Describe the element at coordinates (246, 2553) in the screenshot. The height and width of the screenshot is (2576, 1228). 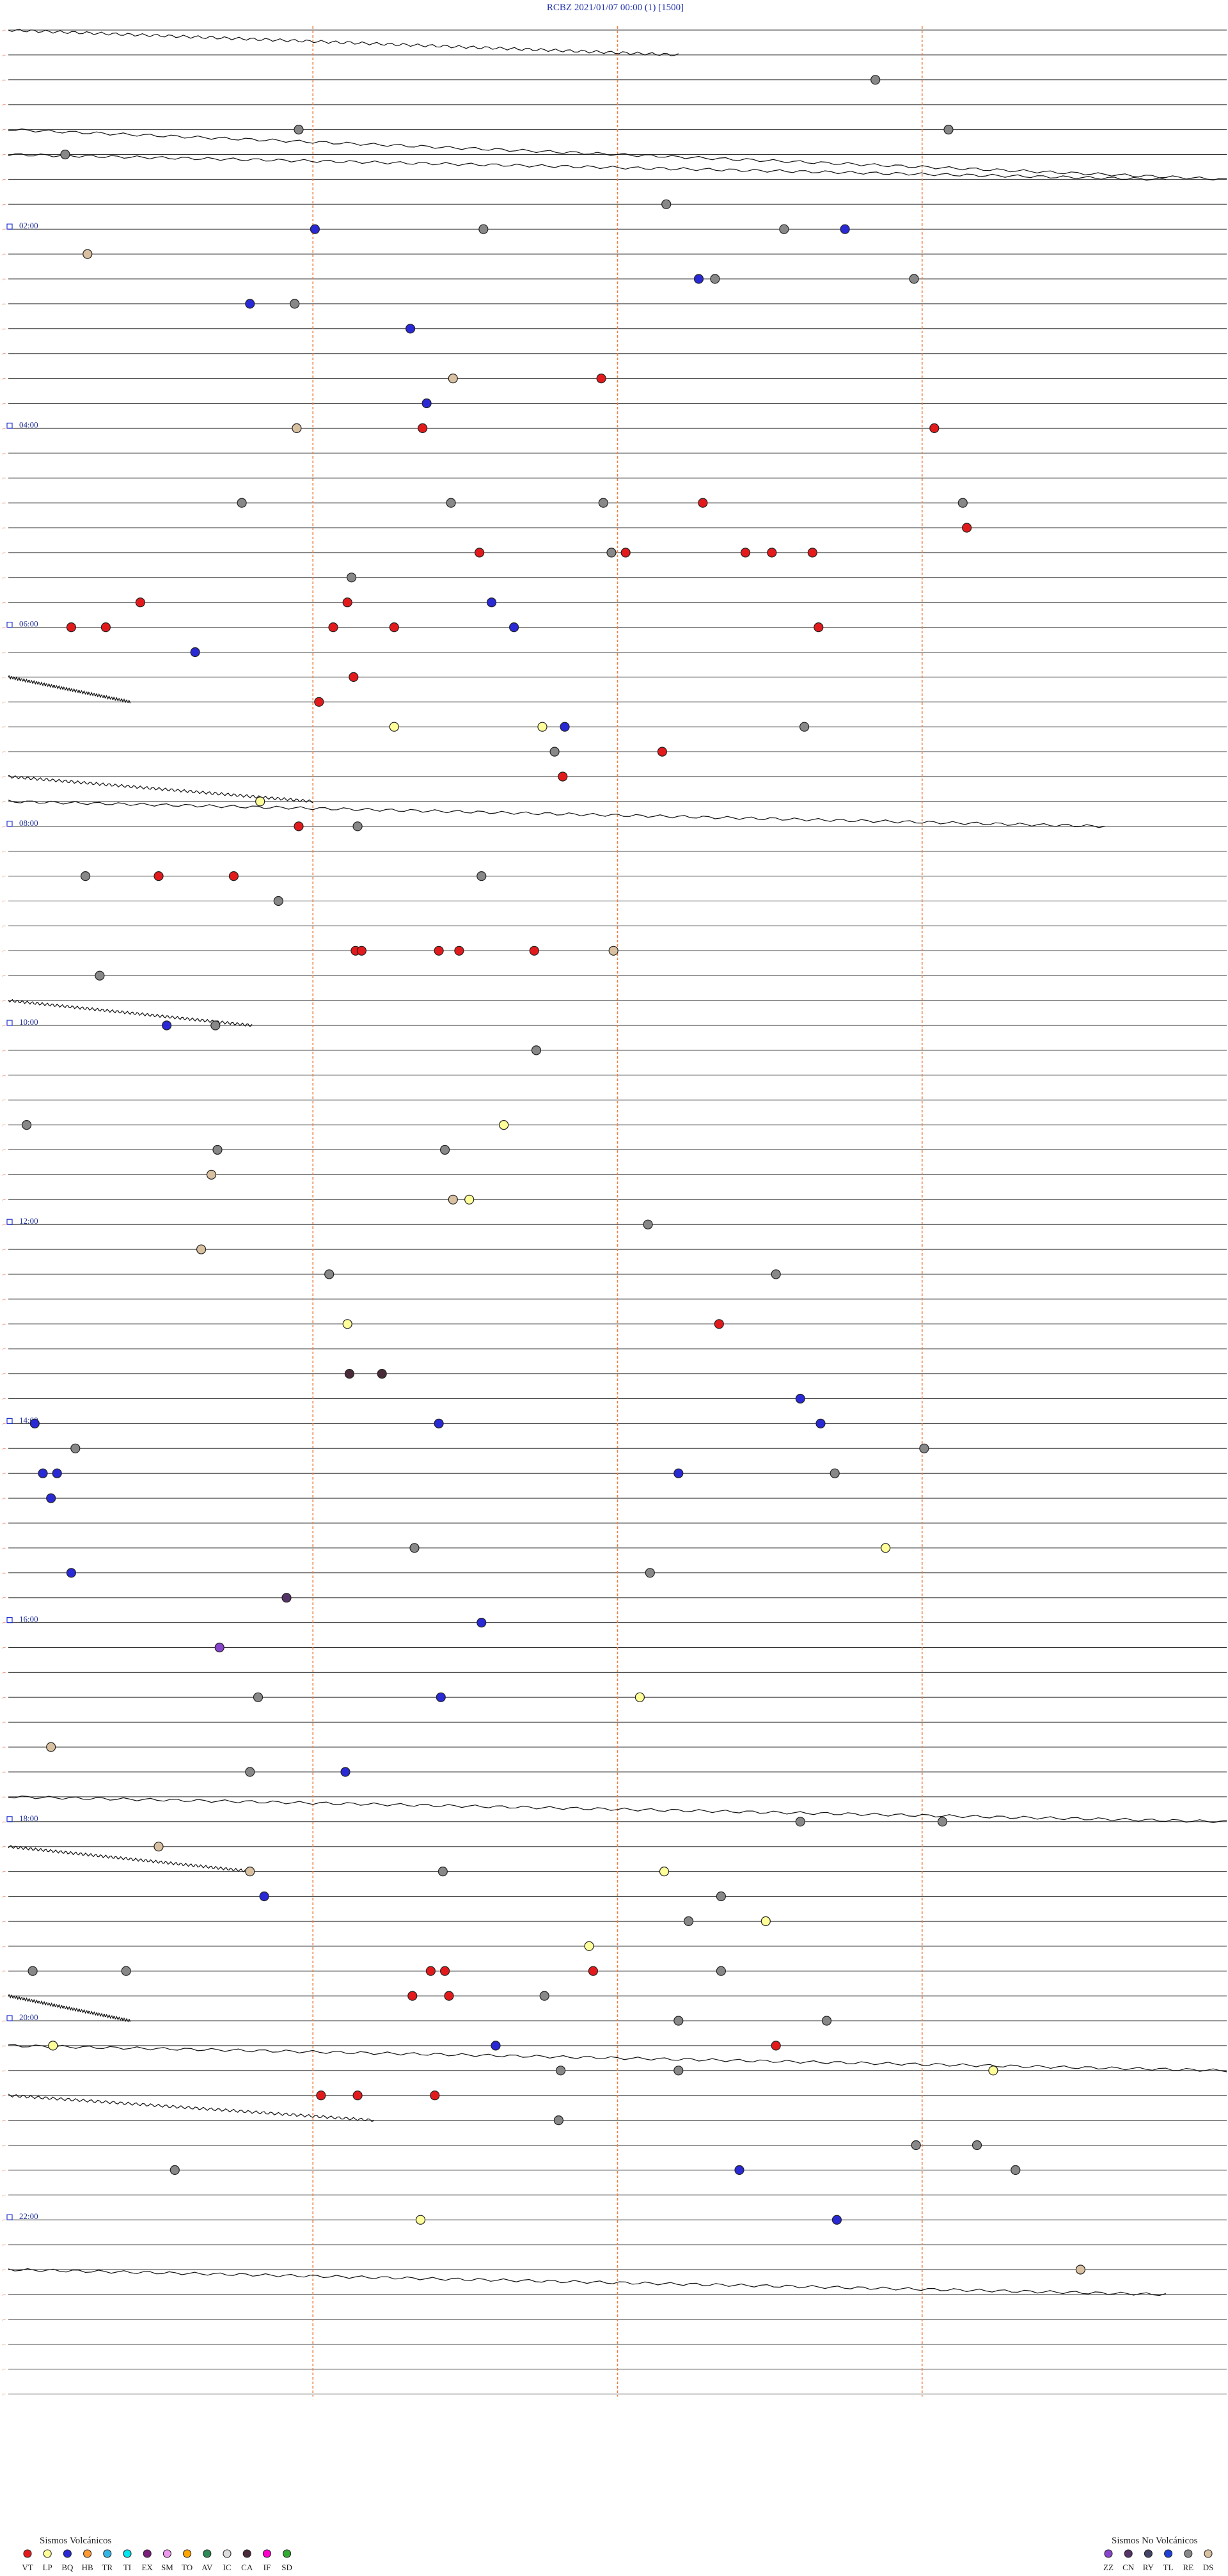
I see `legend-swatch-ca` at that location.